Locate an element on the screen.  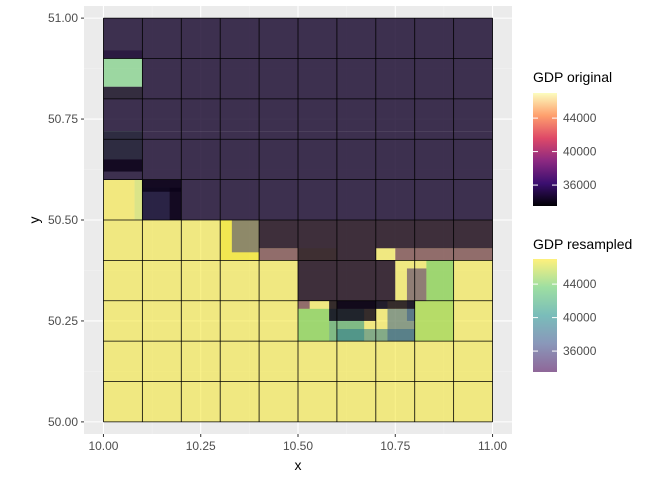
x-axis: 10.00 10.25 10.50 10.75 11.00 is located at coordinates (297, 443).